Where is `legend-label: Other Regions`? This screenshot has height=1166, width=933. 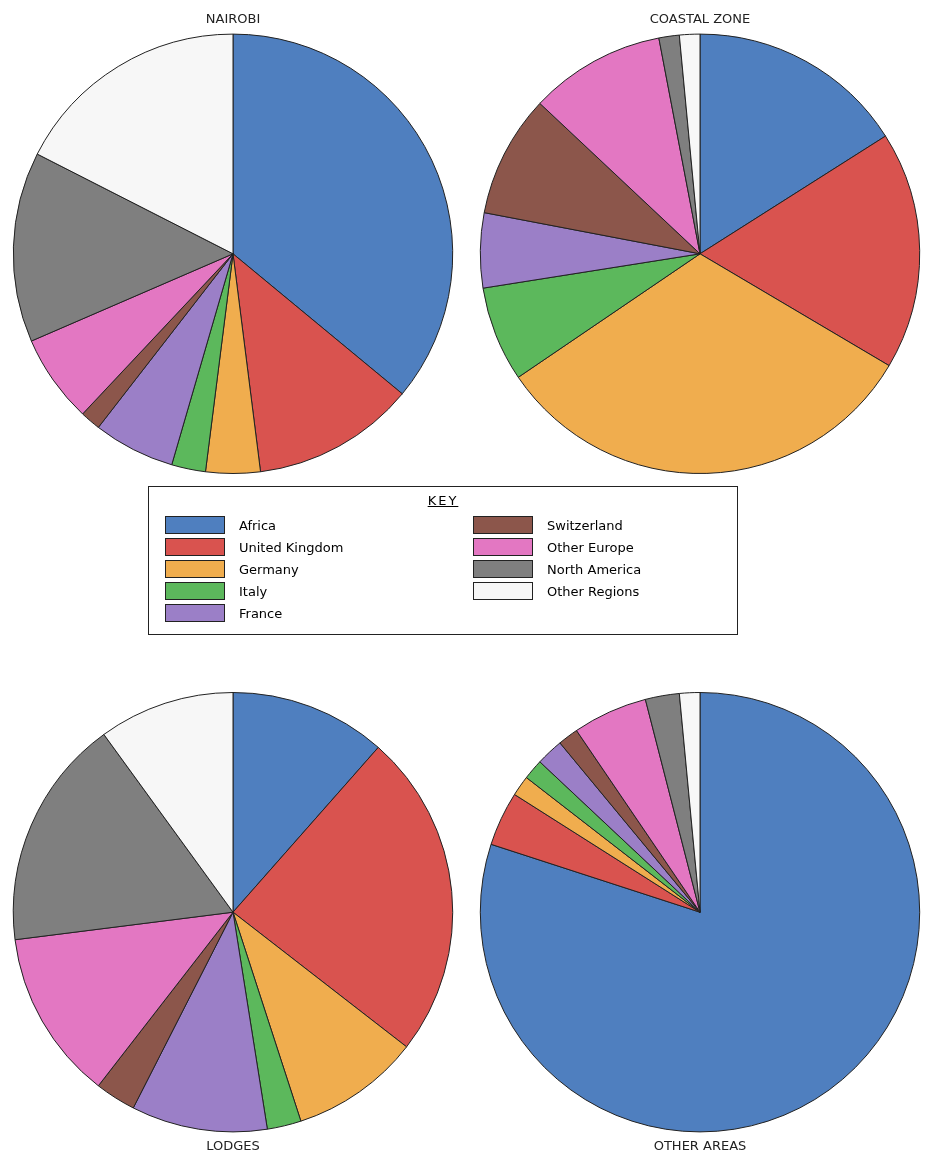
legend-label: Other Regions is located at coordinates (593, 591).